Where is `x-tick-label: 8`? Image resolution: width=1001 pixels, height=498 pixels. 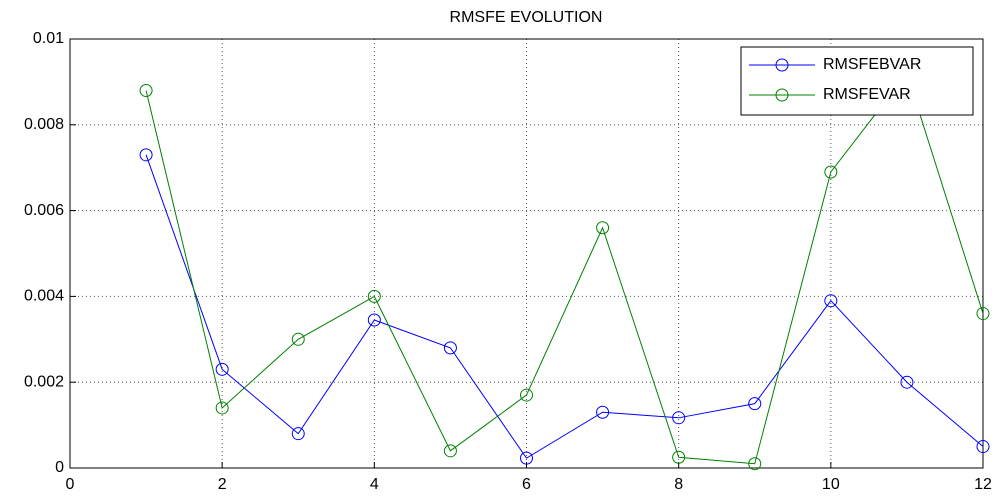
x-tick-label: 8 is located at coordinates (678, 484).